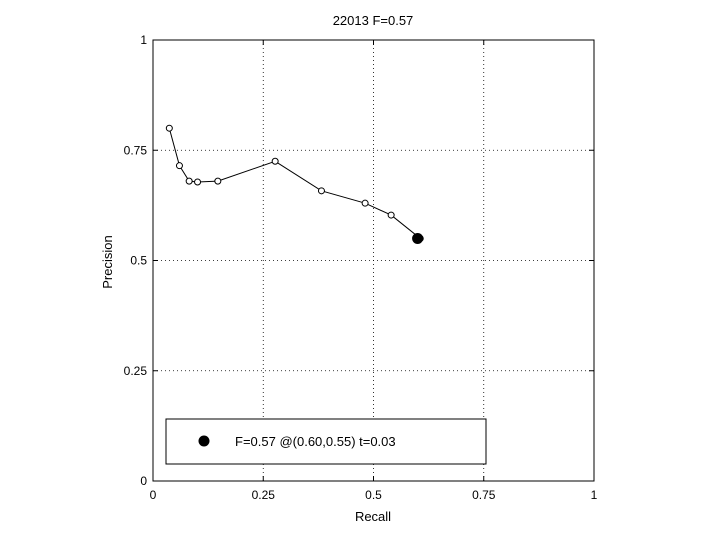 This screenshot has width=720, height=540. I want to click on x-tick-label: 0.75, so click(484, 495).